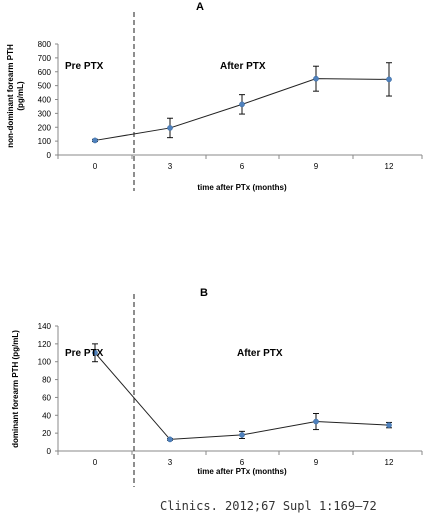 This screenshot has width=425, height=530. Describe the element at coordinates (45, 58) in the screenshot. I see `chart-a-y-tick-label: 700` at that location.